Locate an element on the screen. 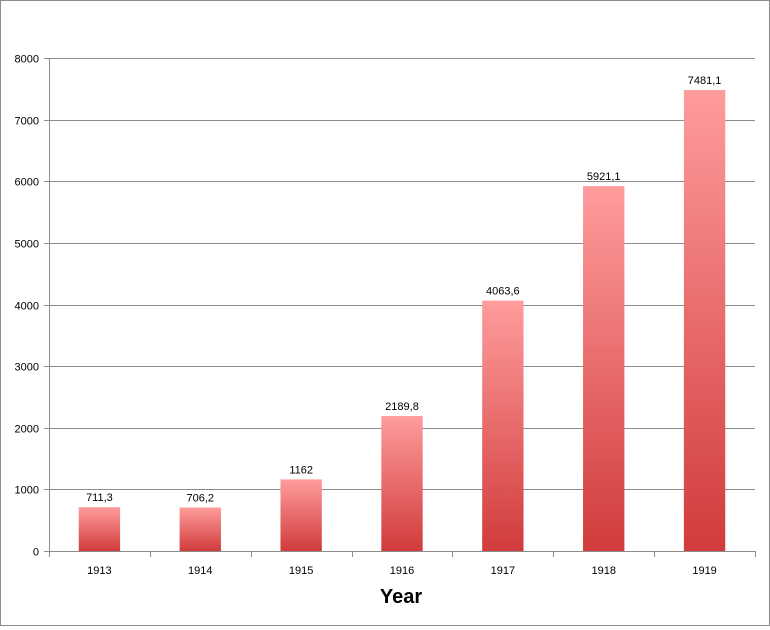  data-label: 1162 is located at coordinates (301, 470).